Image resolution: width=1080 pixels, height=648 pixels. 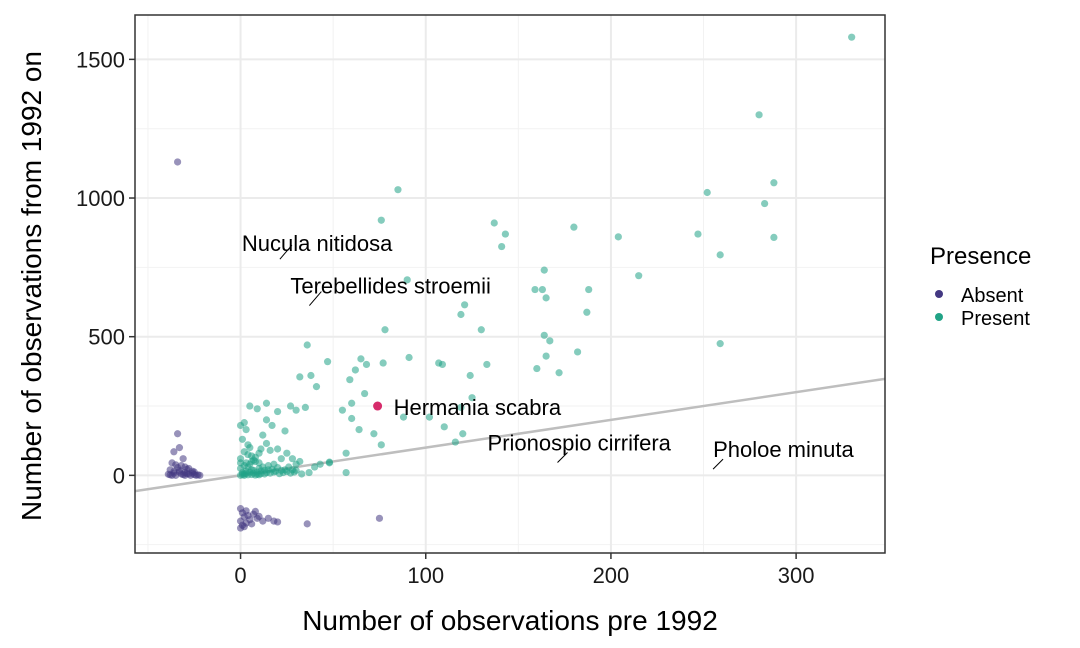 What do you see at coordinates (980, 256) in the screenshot?
I see `legend-title: Presence` at bounding box center [980, 256].